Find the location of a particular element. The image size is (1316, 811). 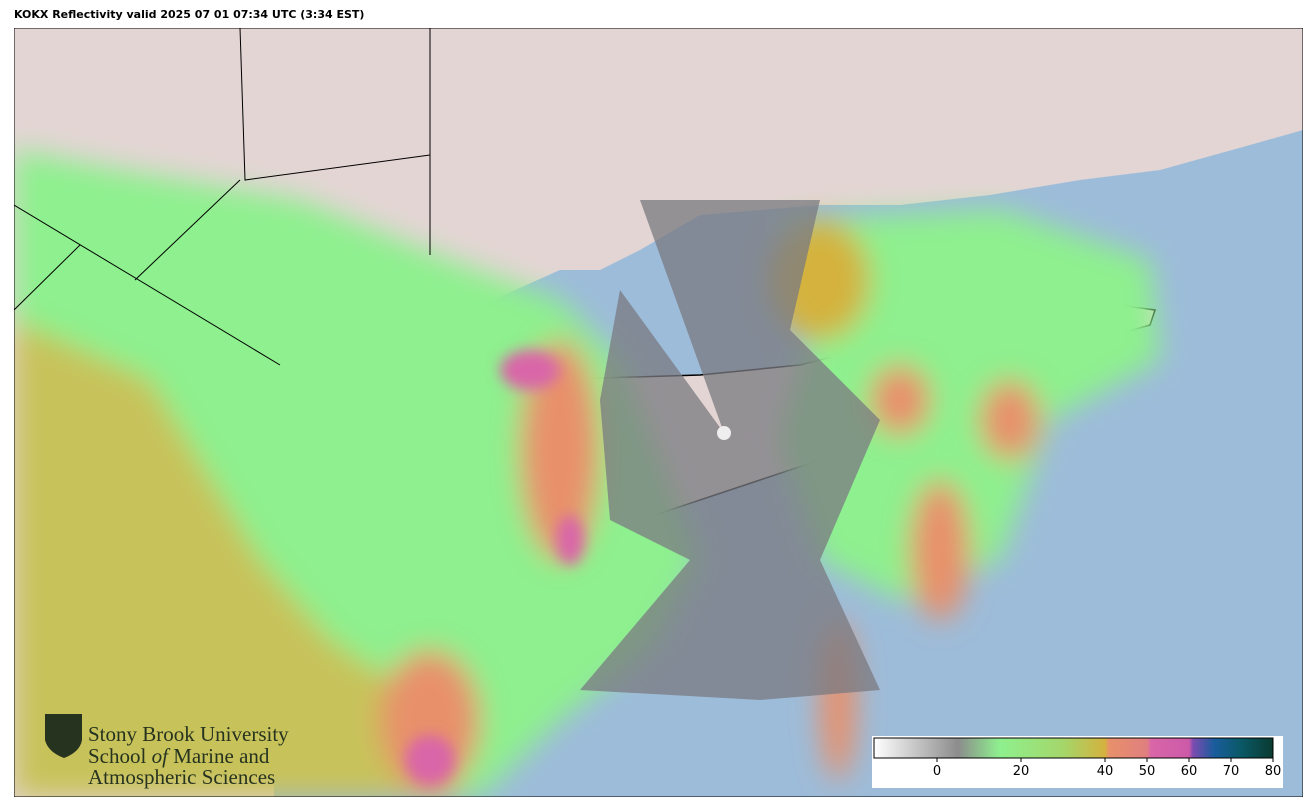

precip-core is located at coordinates (494, 567).